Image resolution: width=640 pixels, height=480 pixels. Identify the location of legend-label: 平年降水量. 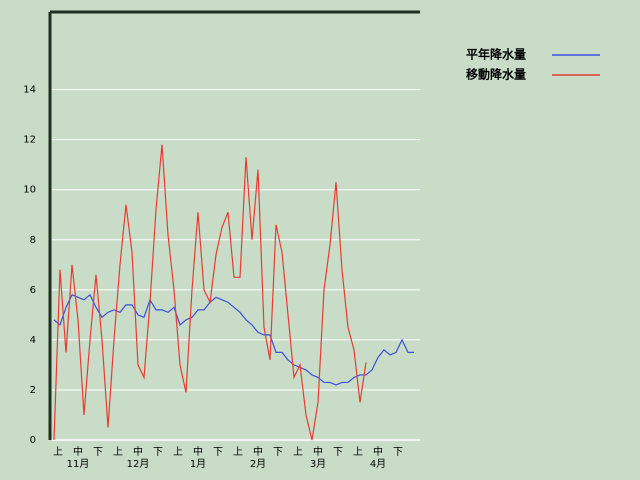
(496, 54).